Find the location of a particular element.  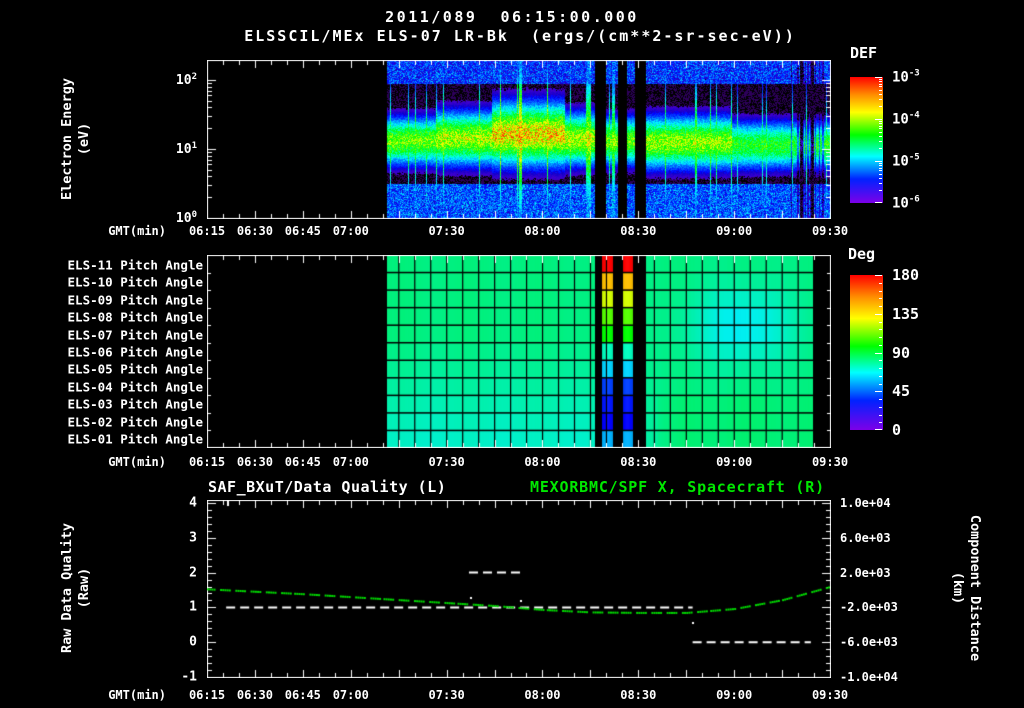

raw-quality-tick-label: 2 is located at coordinates (193, 573).